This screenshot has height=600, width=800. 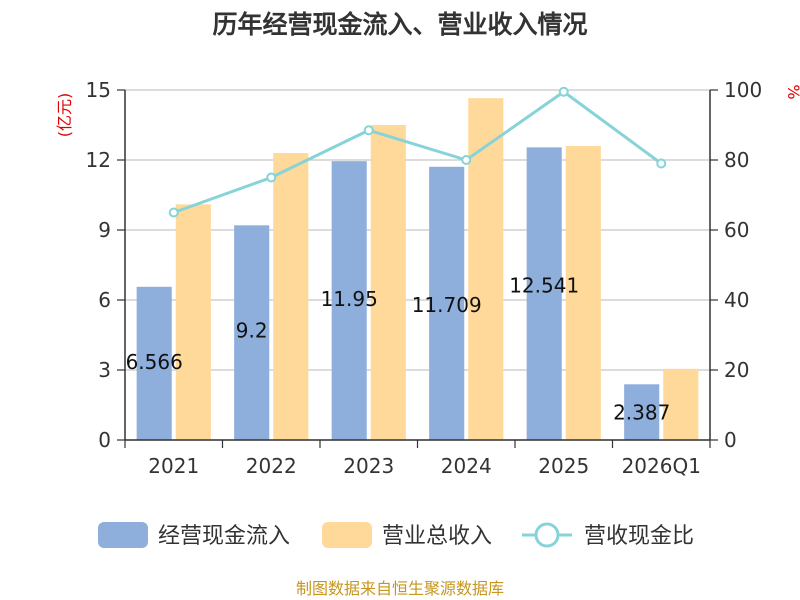 What do you see at coordinates (64, 115) in the screenshot?
I see `left-axis-unit: (亿元)` at bounding box center [64, 115].